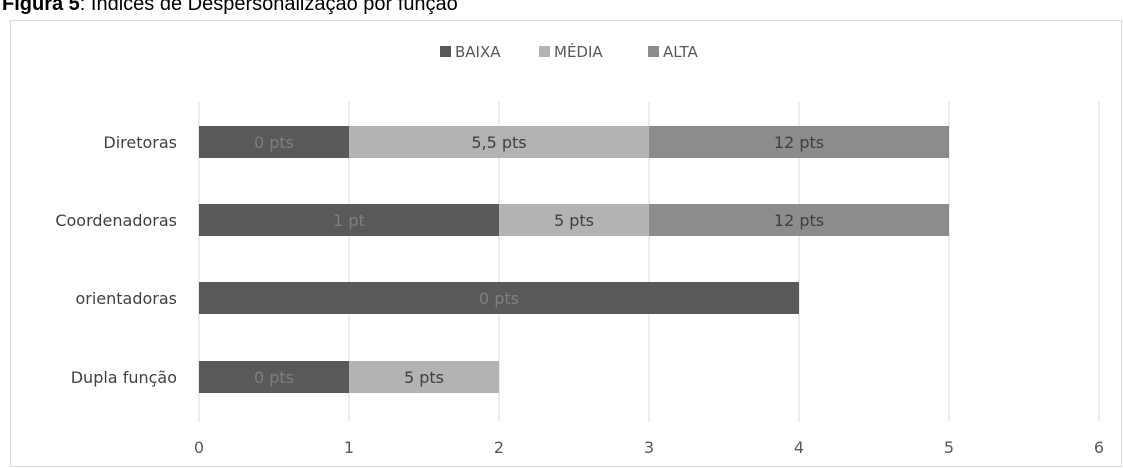 The width and height of the screenshot is (1123, 468). What do you see at coordinates (116, 220) in the screenshot?
I see `category-label: Coordenadoras` at bounding box center [116, 220].